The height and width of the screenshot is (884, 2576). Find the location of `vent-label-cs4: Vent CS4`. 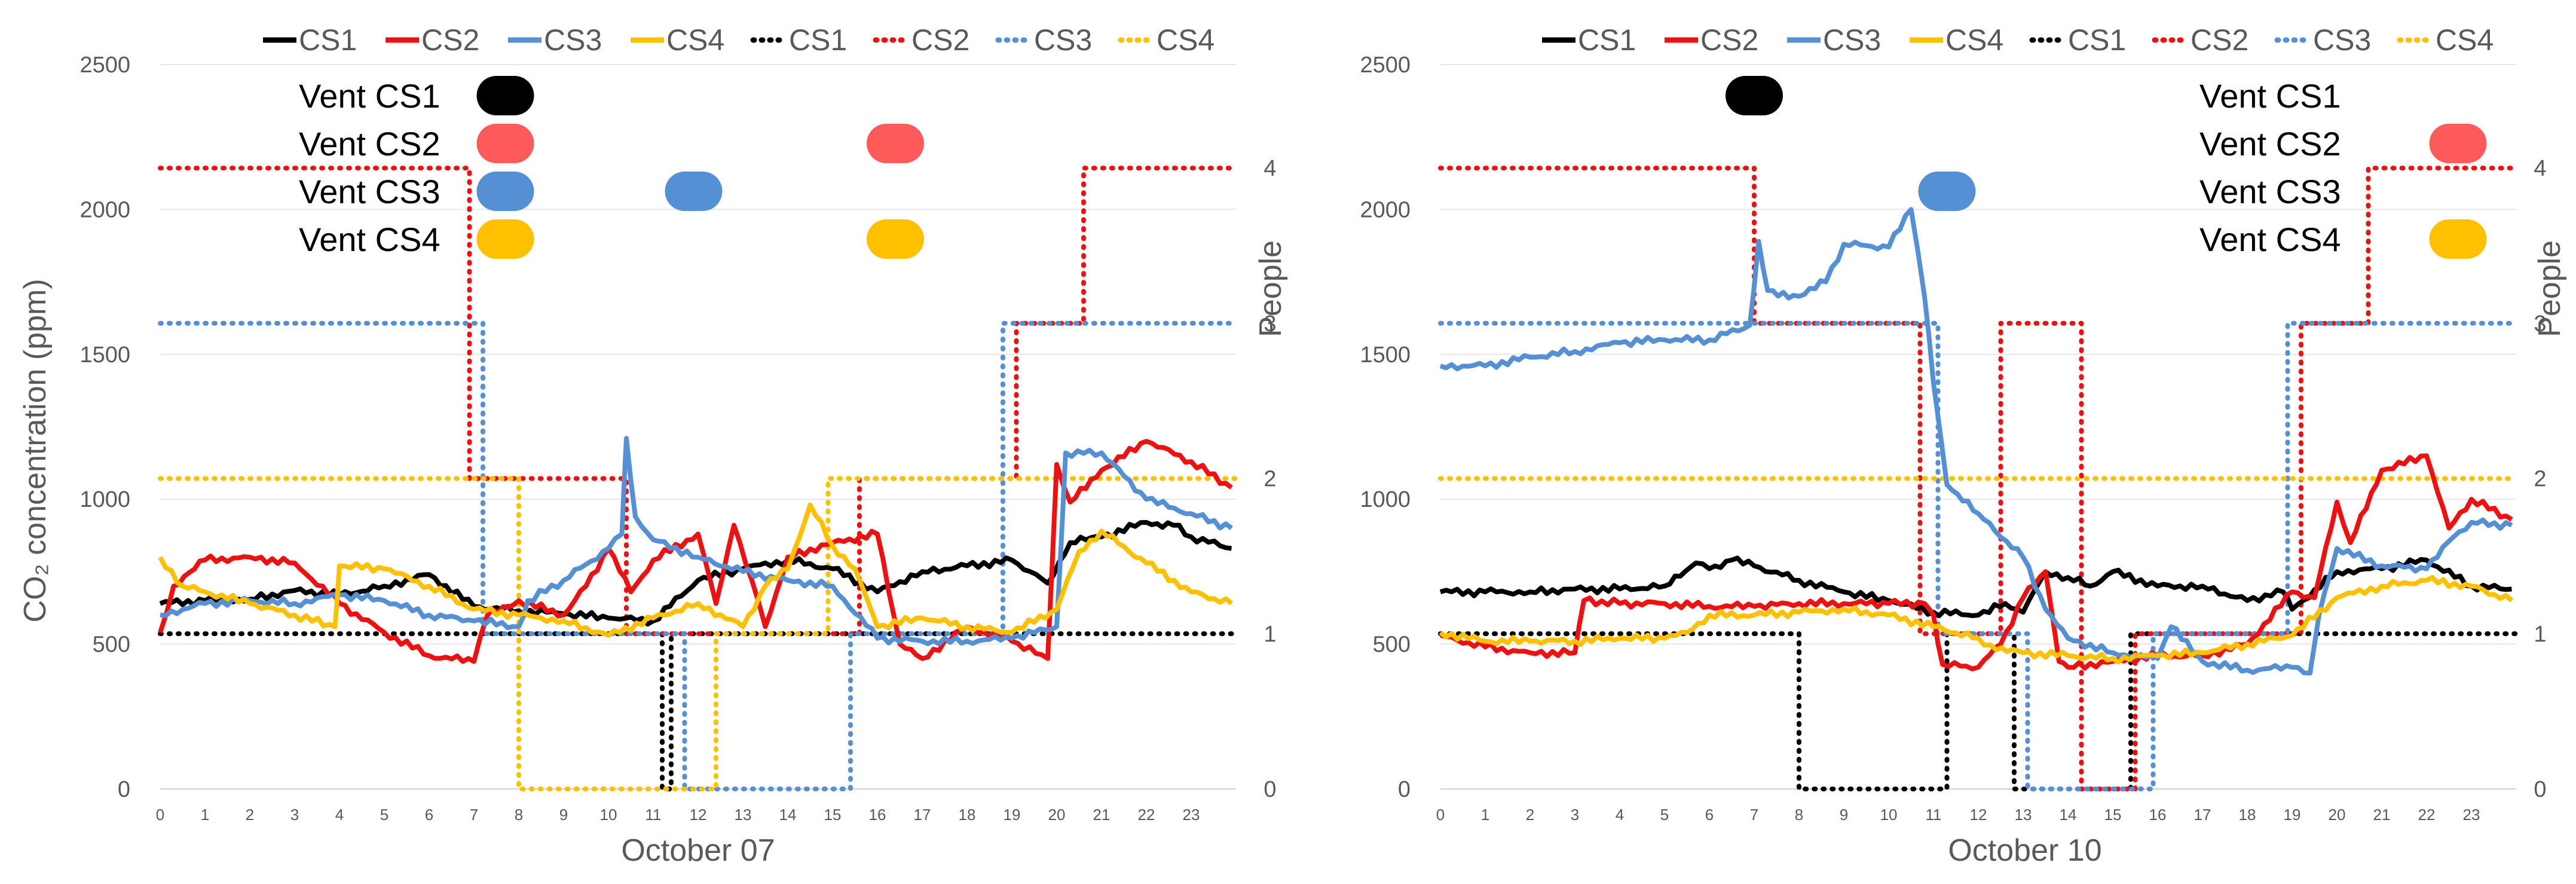

vent-label-cs4: Vent CS4 is located at coordinates (369, 240).